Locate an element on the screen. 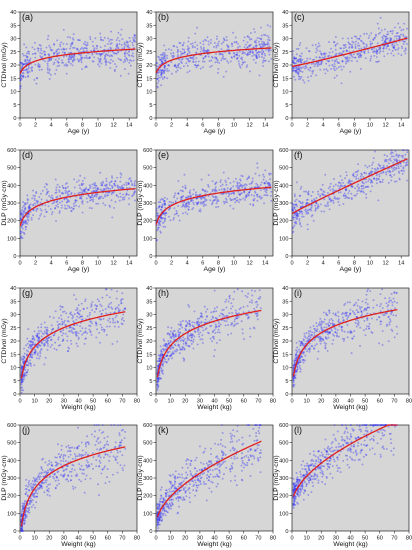  x-tick-label: 0 is located at coordinates (291, 402).